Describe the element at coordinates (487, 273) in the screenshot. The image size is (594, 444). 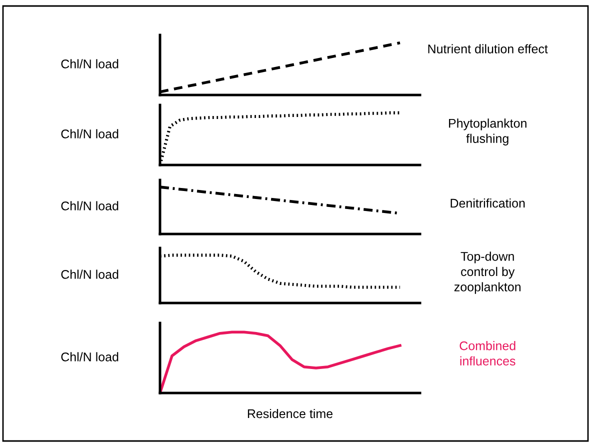
I see `text: Top-down control by zooplankton` at that location.